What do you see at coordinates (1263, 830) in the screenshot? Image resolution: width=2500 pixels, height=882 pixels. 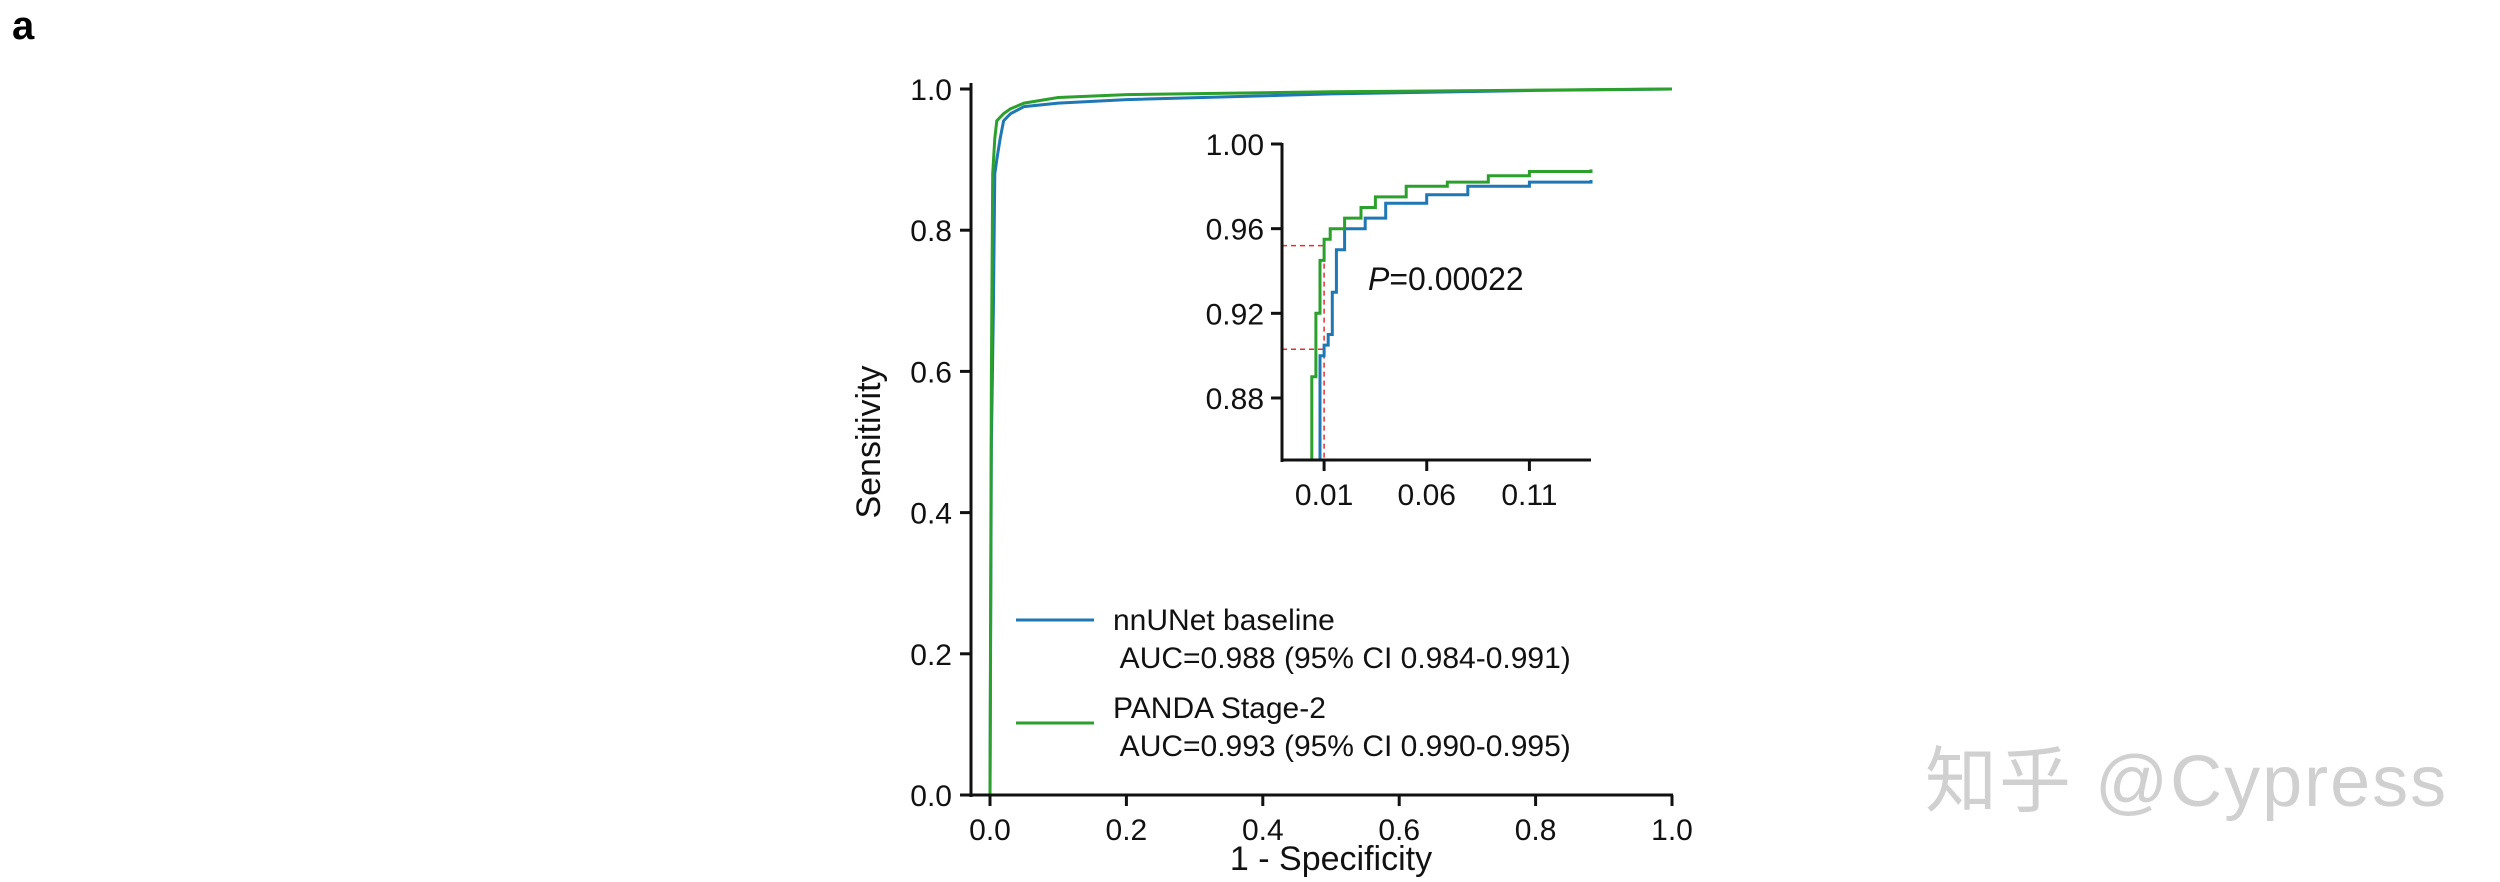 I see `x-tick-label: 0.4` at bounding box center [1263, 830].